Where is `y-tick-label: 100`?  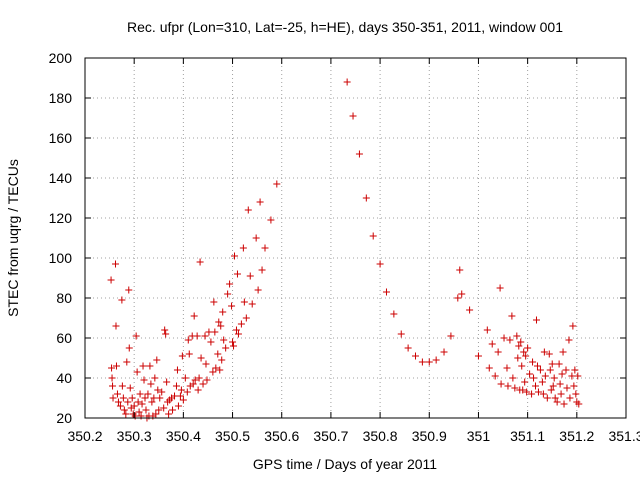 y-tick-label: 100 is located at coordinates (61, 258).